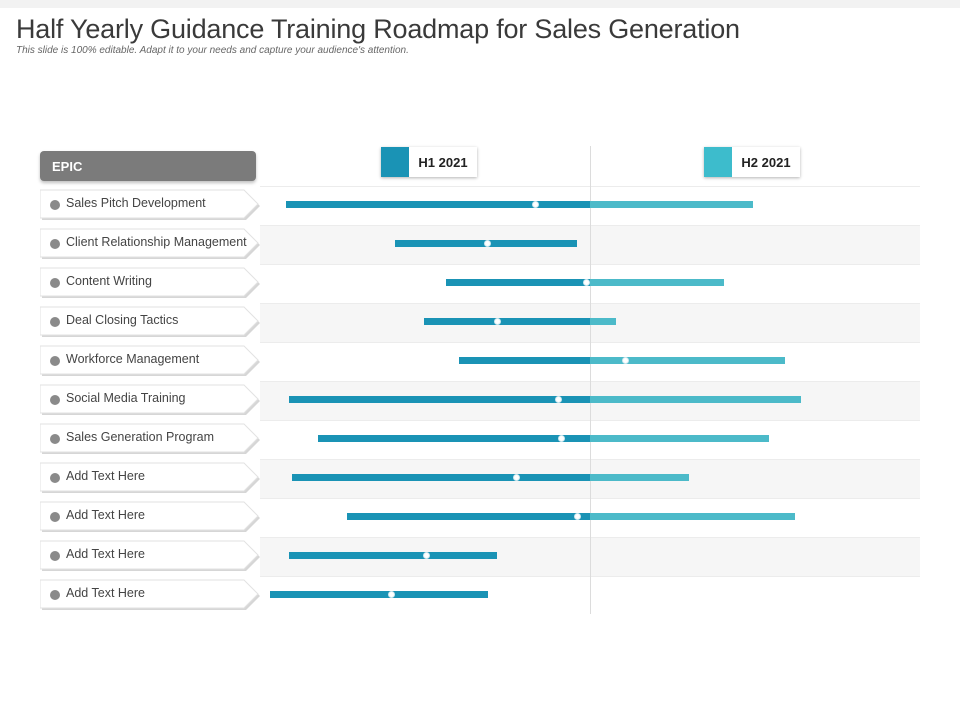 This screenshot has height=720, width=960. What do you see at coordinates (122, 320) in the screenshot?
I see `epic-item-label: Deal Closing Tactics` at bounding box center [122, 320].